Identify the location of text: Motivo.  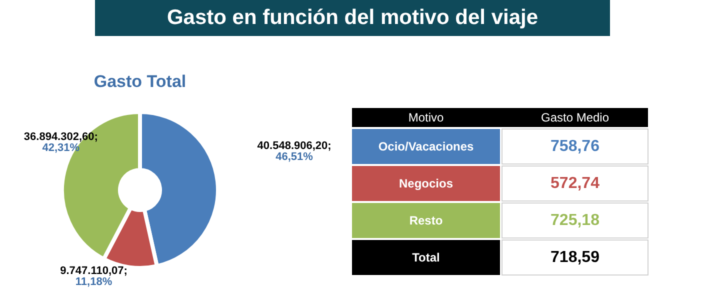
(426, 117).